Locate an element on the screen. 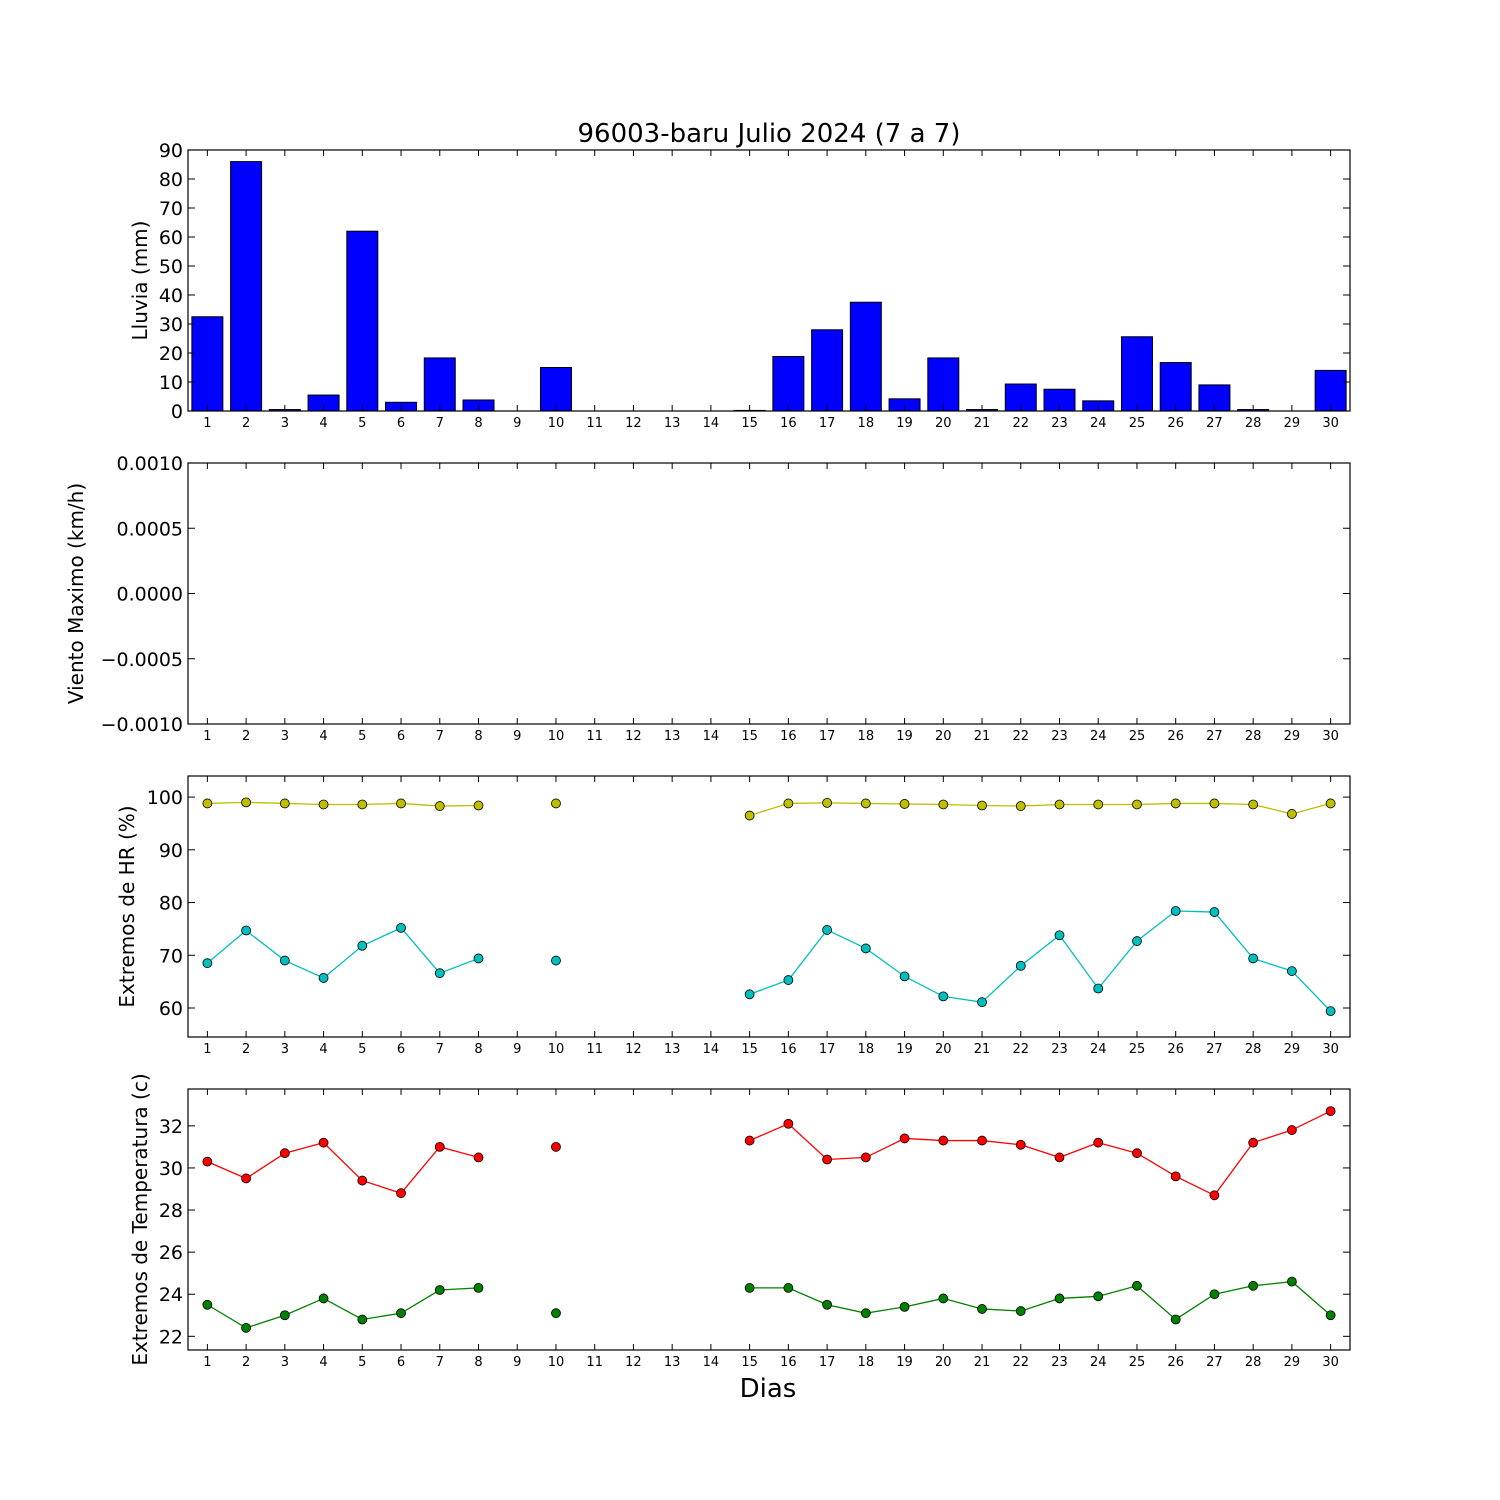 This screenshot has height=1500, width=1500. y-tick-label: 0.0010 is located at coordinates (150, 464).